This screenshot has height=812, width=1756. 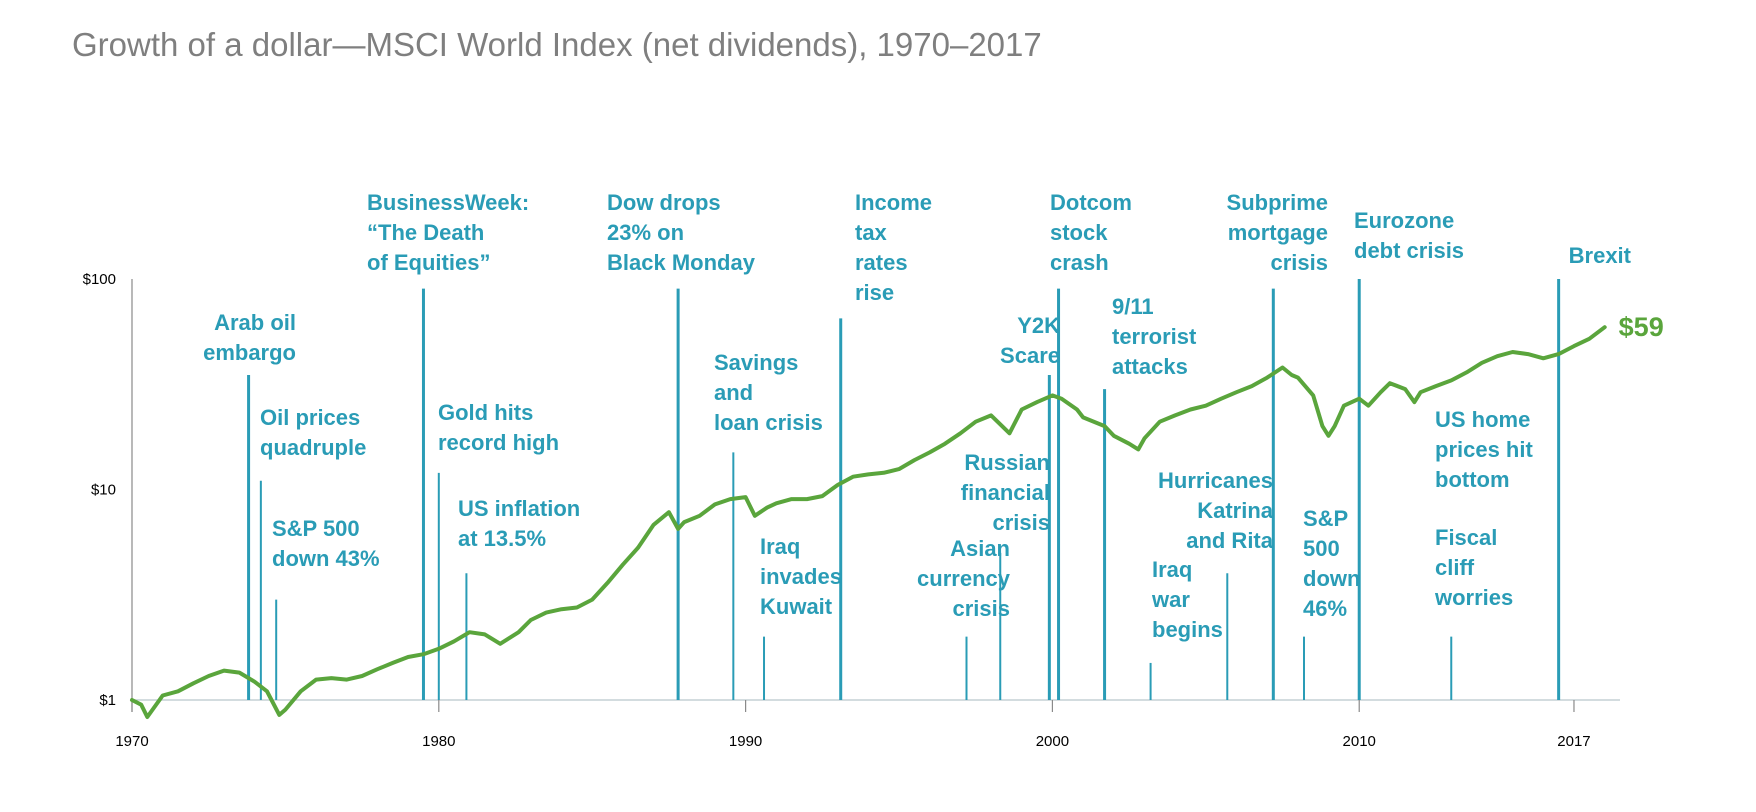 I want to click on x-tick-label: 1970, so click(x=131, y=741).